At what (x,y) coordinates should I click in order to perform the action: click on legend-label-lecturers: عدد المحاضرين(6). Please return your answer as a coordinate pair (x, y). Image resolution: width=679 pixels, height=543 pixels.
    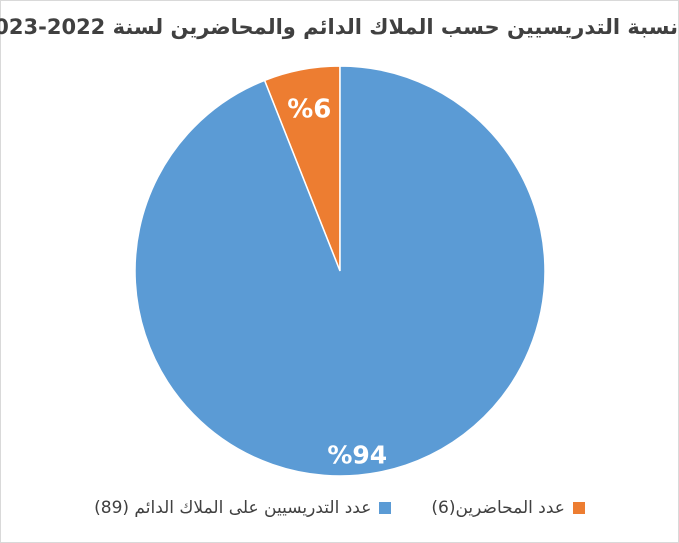
    Looking at the image, I should click on (498, 508).